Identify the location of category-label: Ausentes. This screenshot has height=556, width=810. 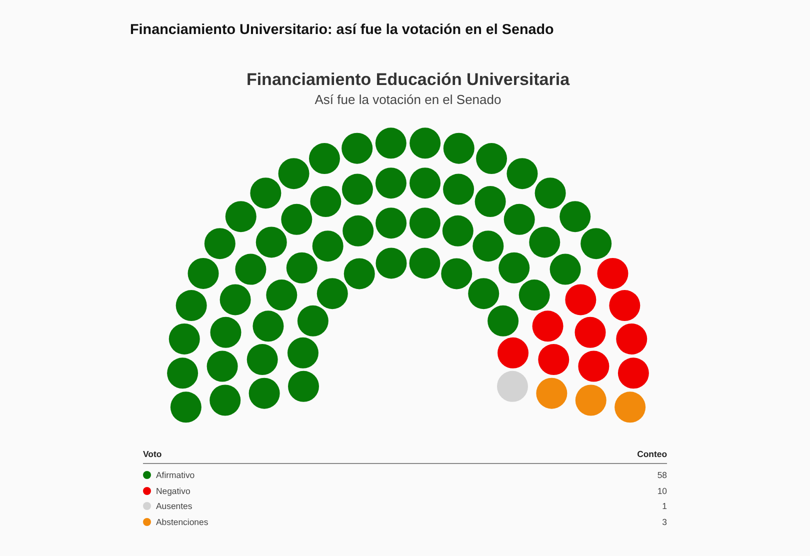
(174, 506).